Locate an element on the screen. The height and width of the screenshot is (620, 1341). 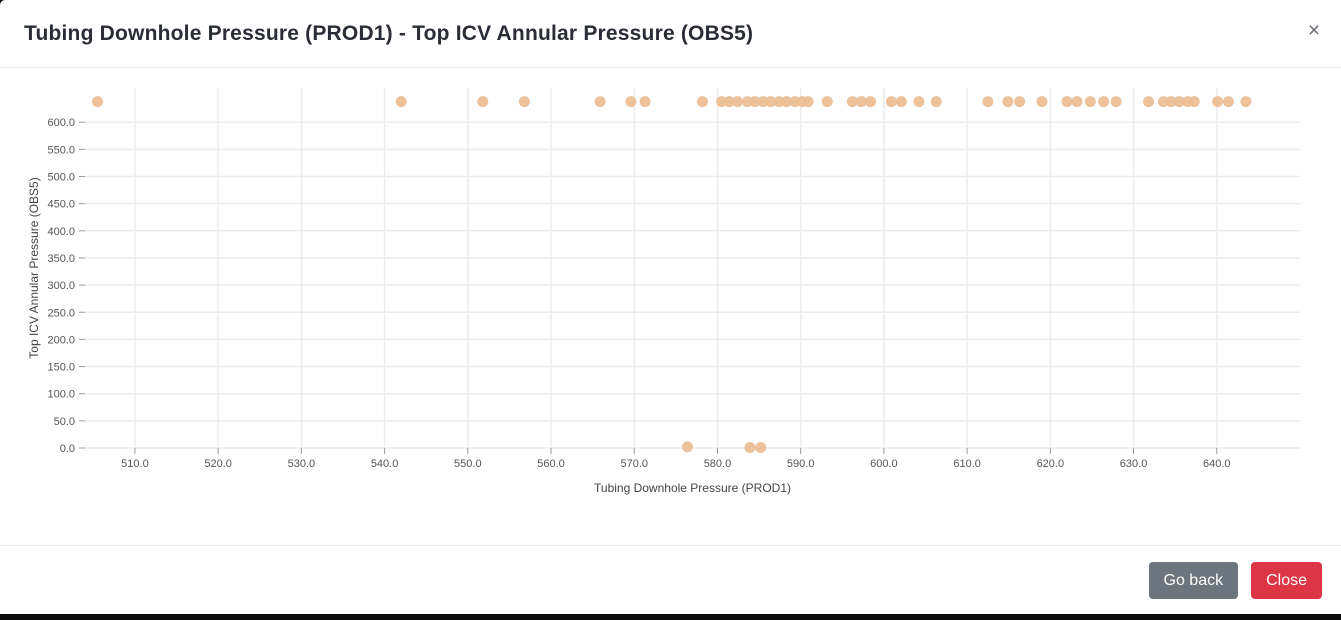
x-tick-label: 550.0 is located at coordinates (468, 464).